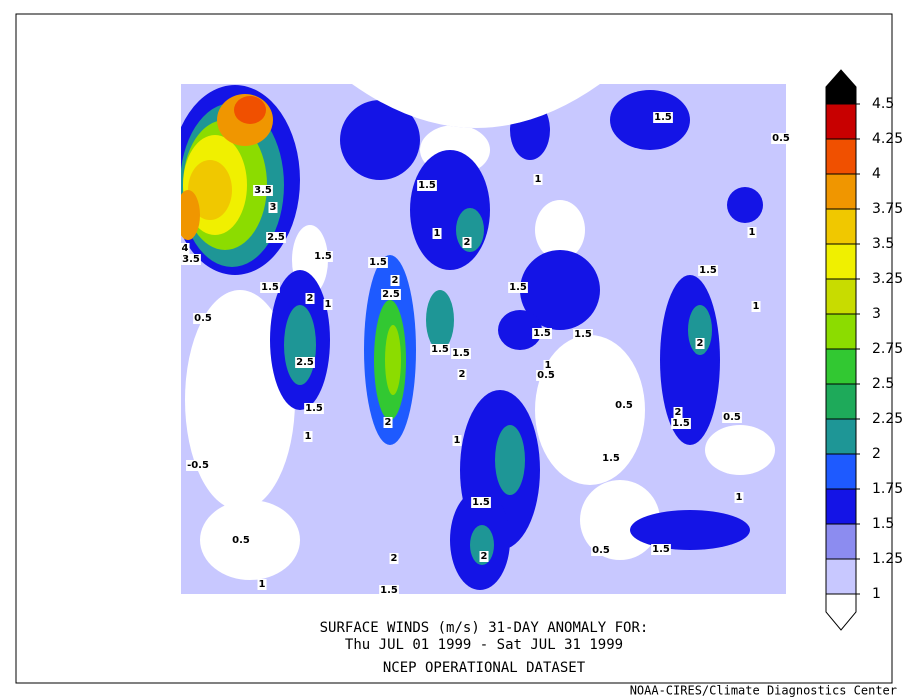  I want to click on contour-label: 2.5, so click(305, 362).